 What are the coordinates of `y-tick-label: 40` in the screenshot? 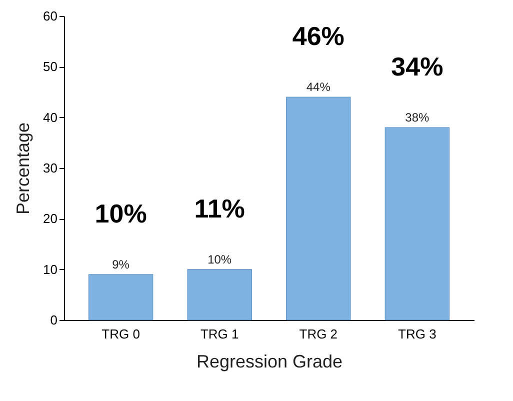 It's located at (50, 117).